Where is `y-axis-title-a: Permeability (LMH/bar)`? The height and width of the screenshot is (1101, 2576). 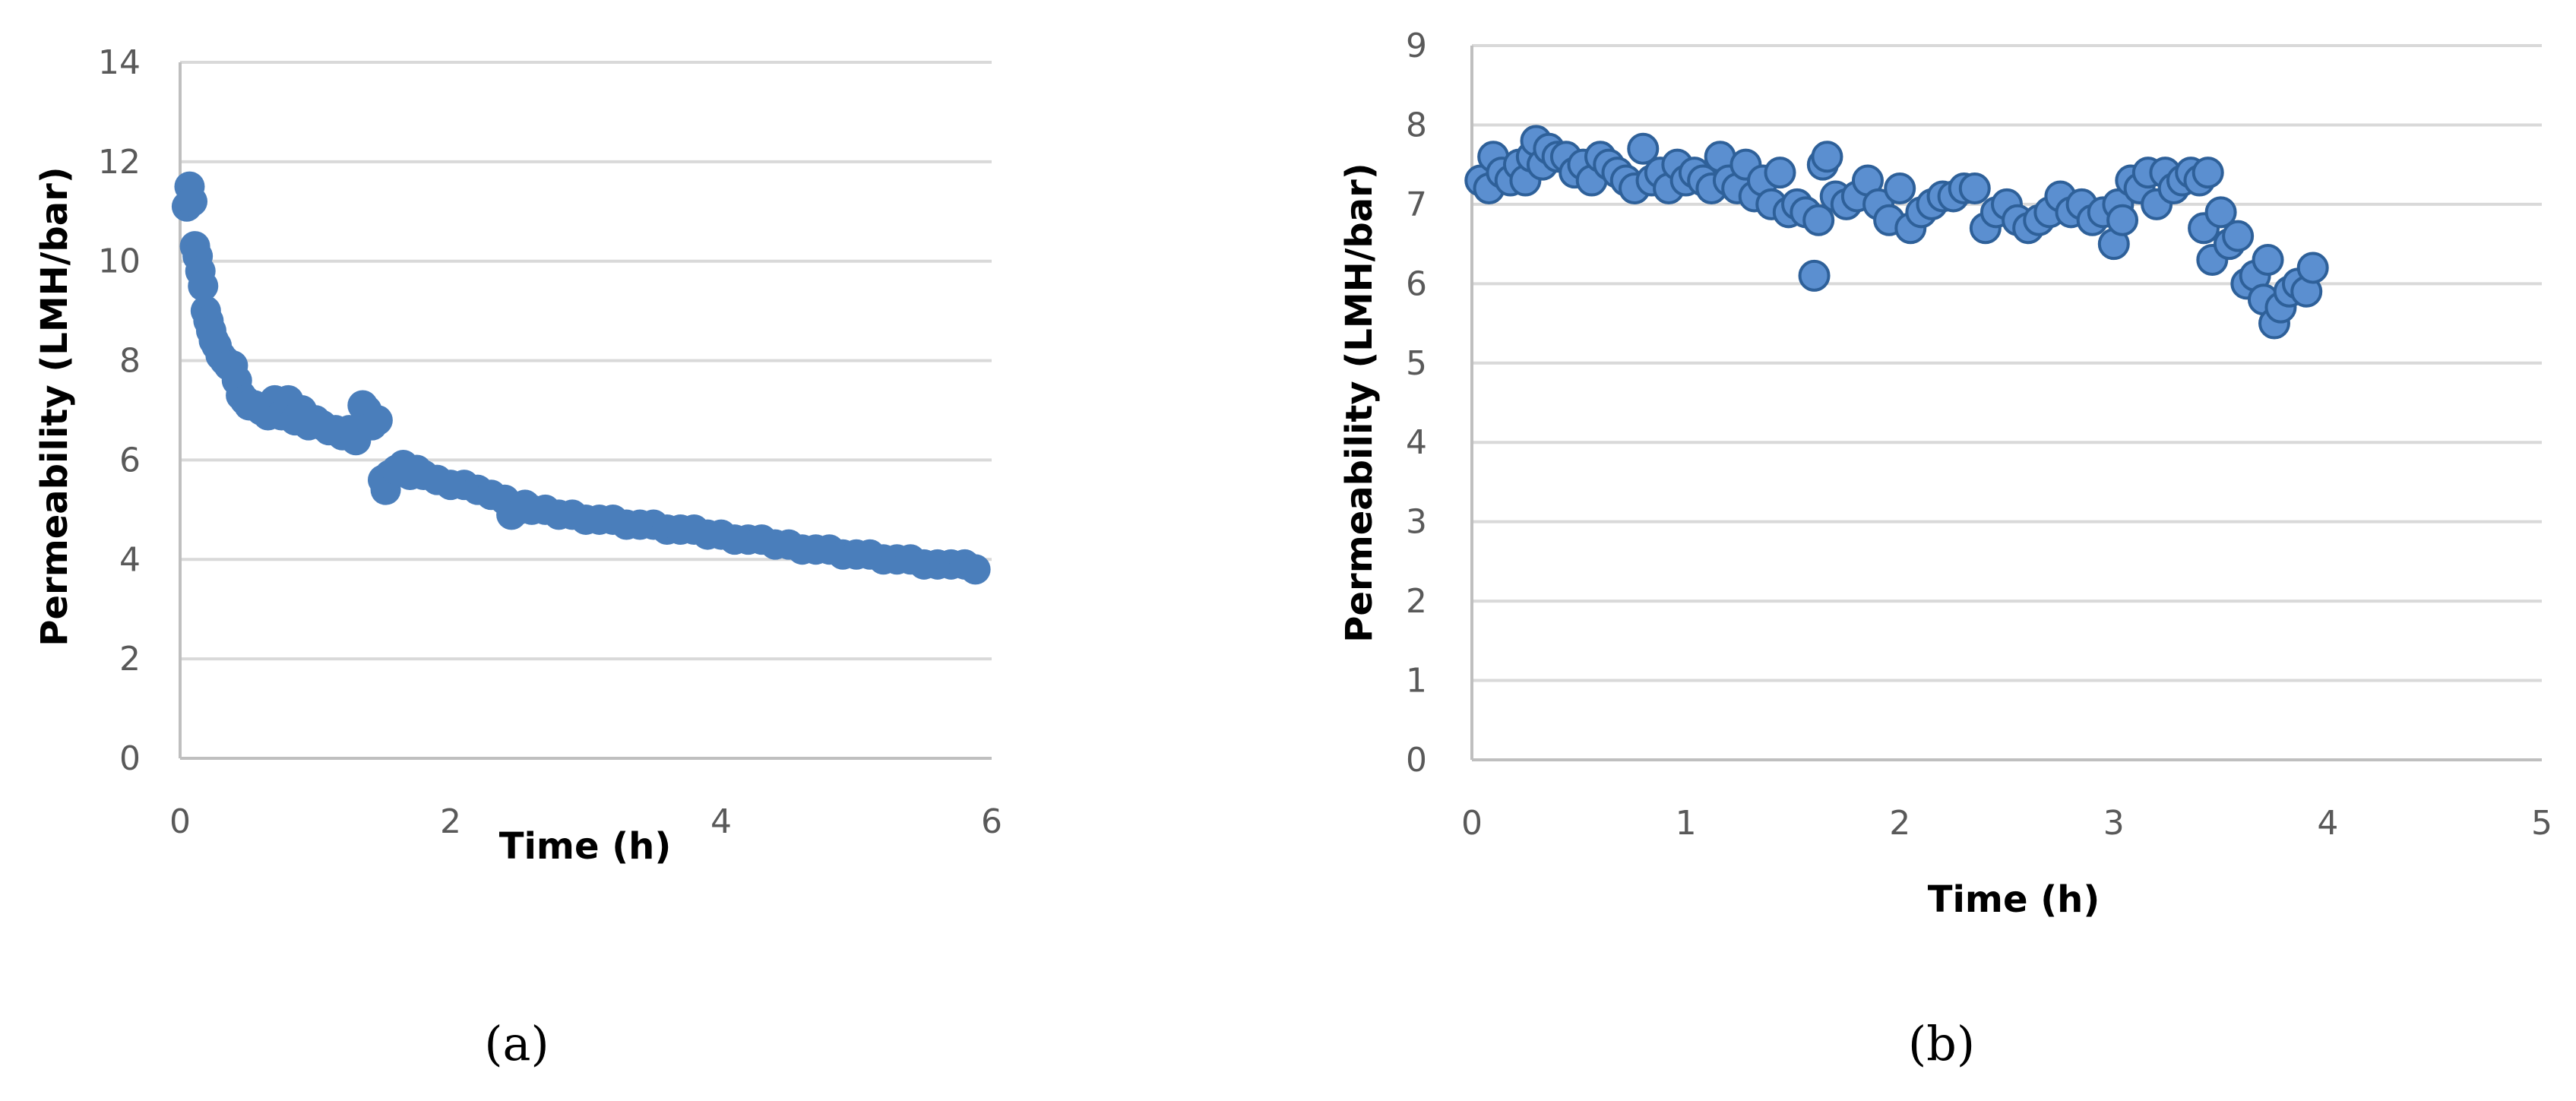
y-axis-title-a: Permeability (LMH/bar) is located at coordinates (54, 406).